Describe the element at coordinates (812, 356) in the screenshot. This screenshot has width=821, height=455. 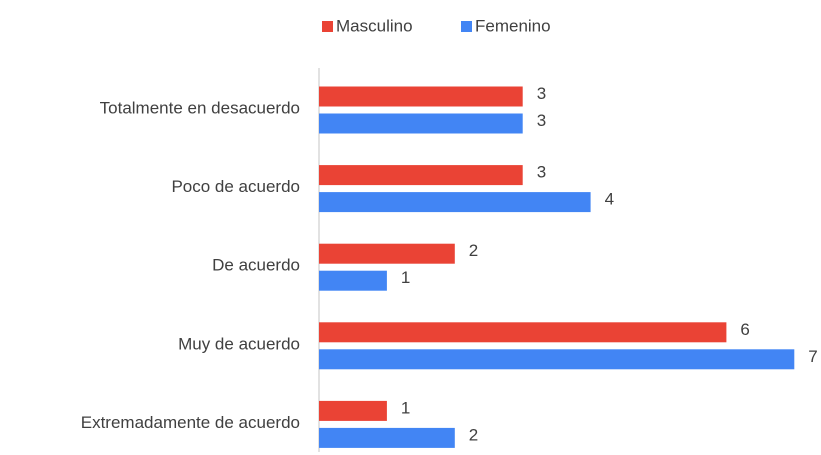
I see `value-label: 7` at that location.